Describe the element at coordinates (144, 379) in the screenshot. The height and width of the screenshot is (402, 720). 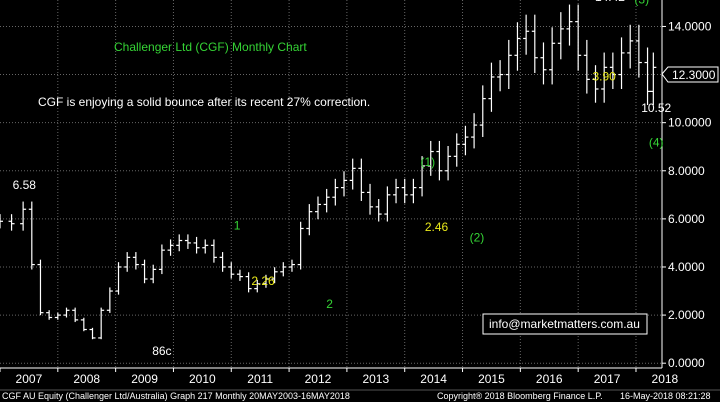
I see `x-tick-label: 2009` at that location.